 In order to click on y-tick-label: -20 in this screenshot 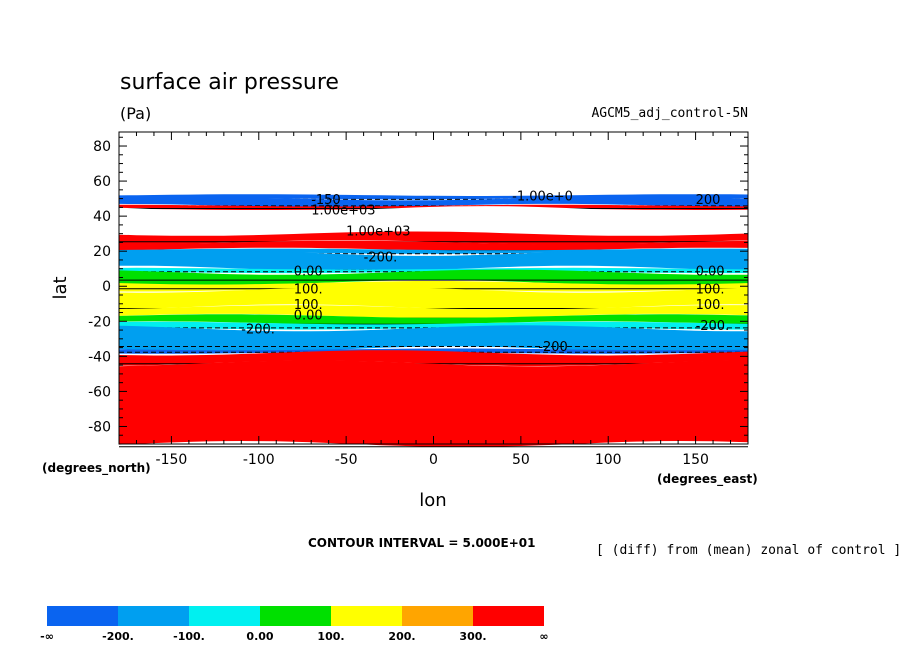, I will do `click(99, 322)`.